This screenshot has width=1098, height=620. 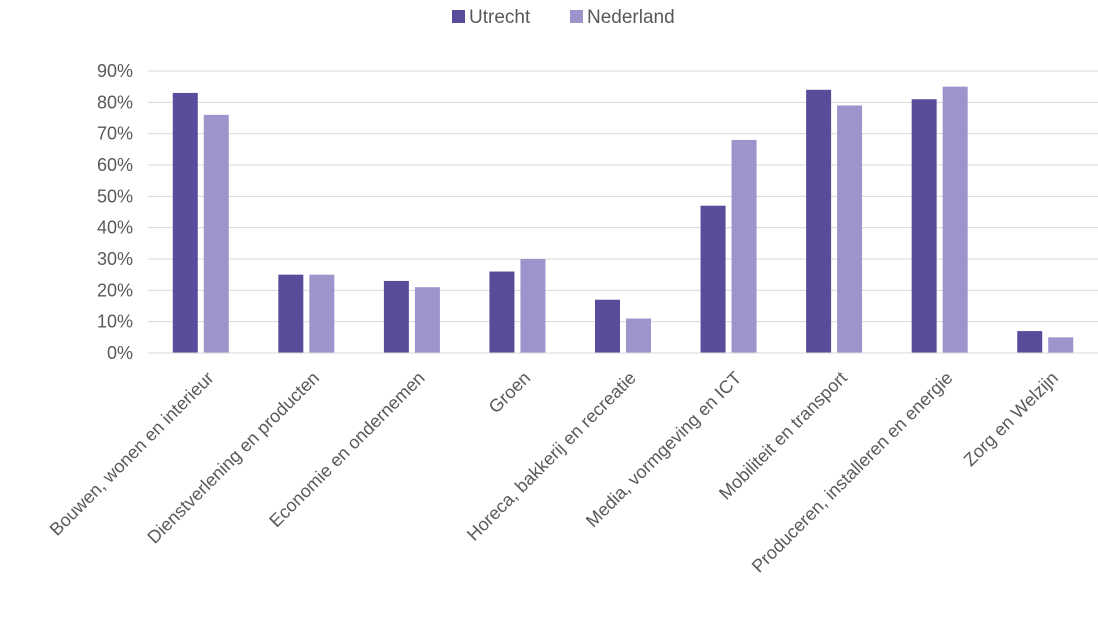 I want to click on y-tick-label: 50%, so click(x=115, y=196).